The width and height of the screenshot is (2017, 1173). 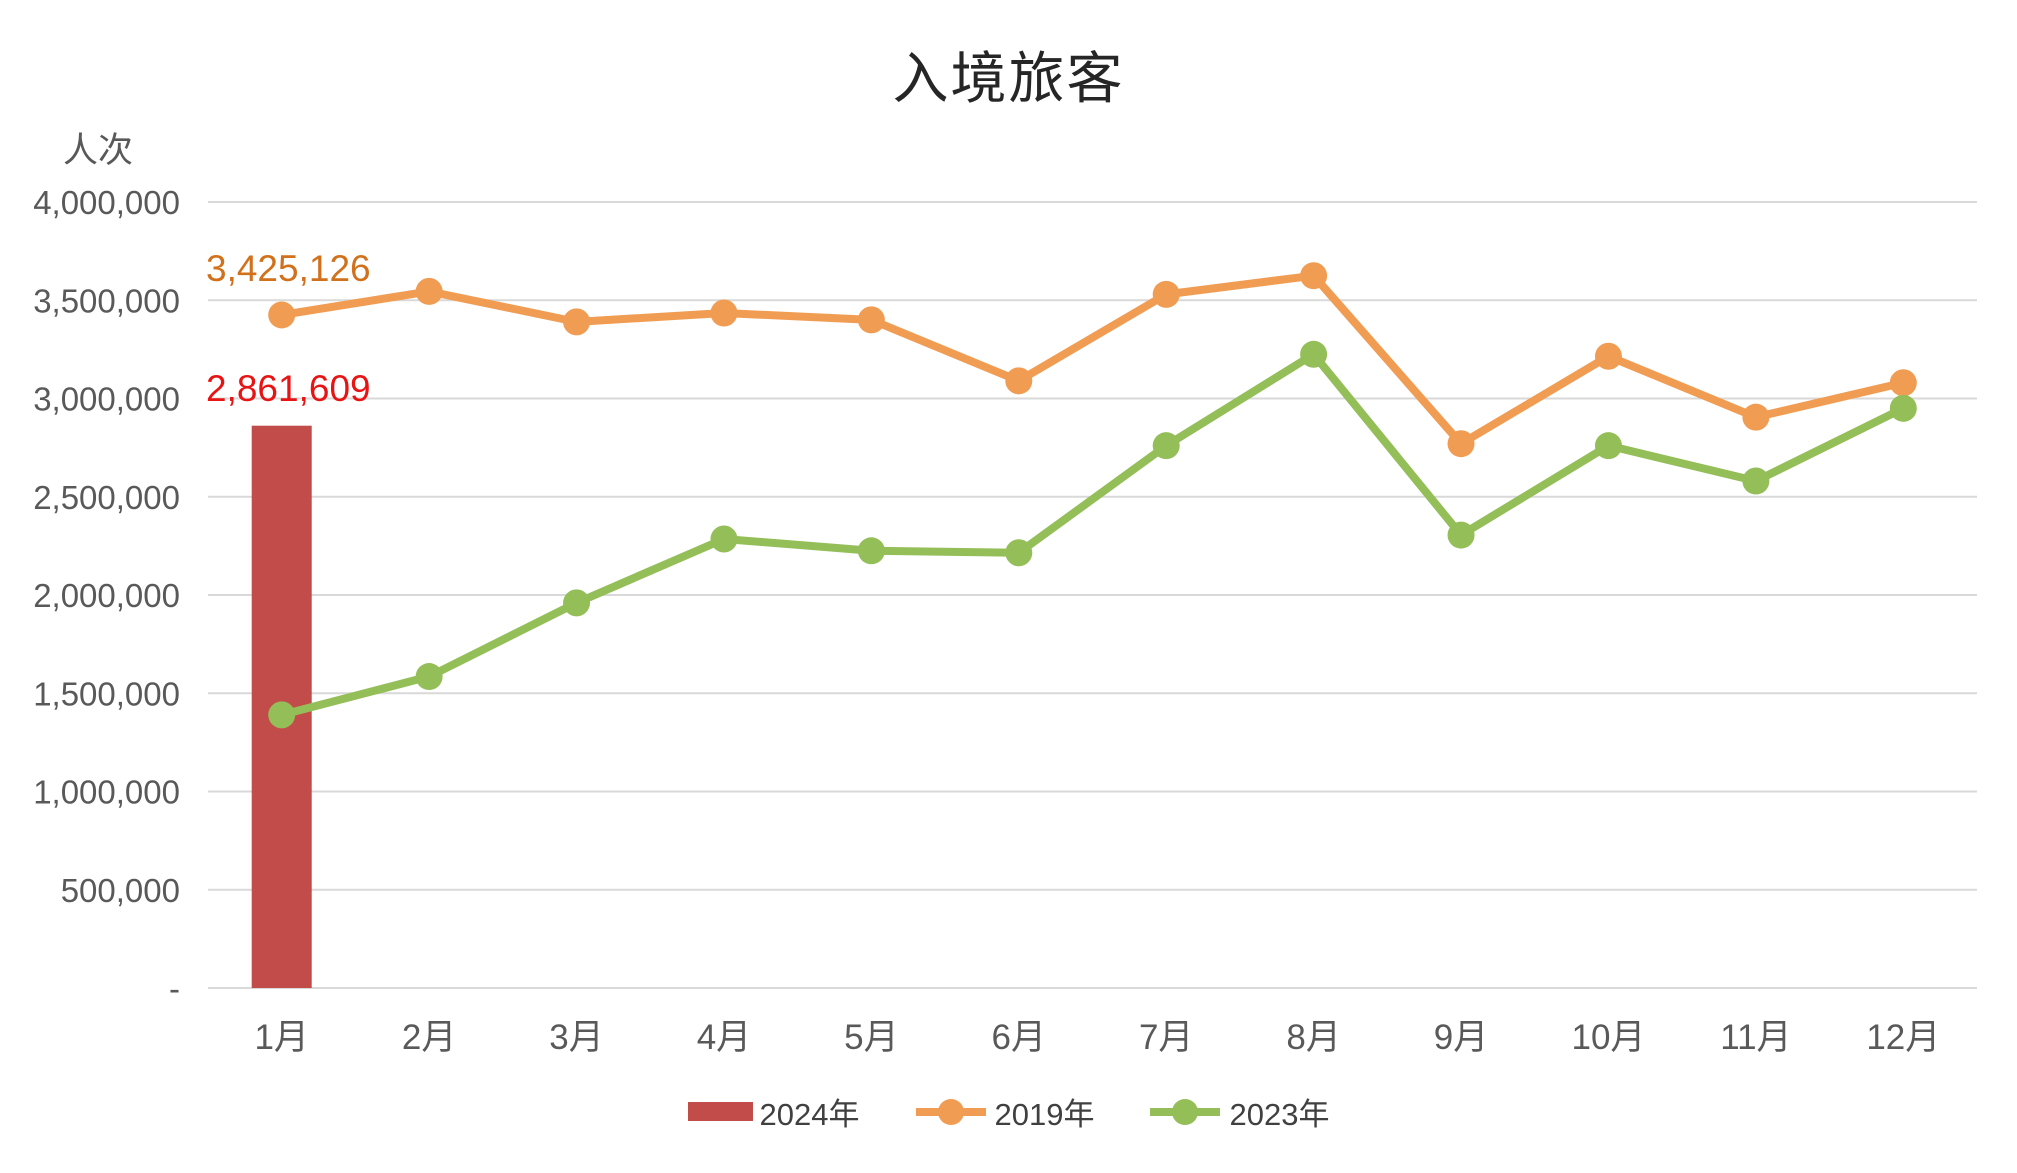 I want to click on y-tick-label: -, so click(x=174, y=988).